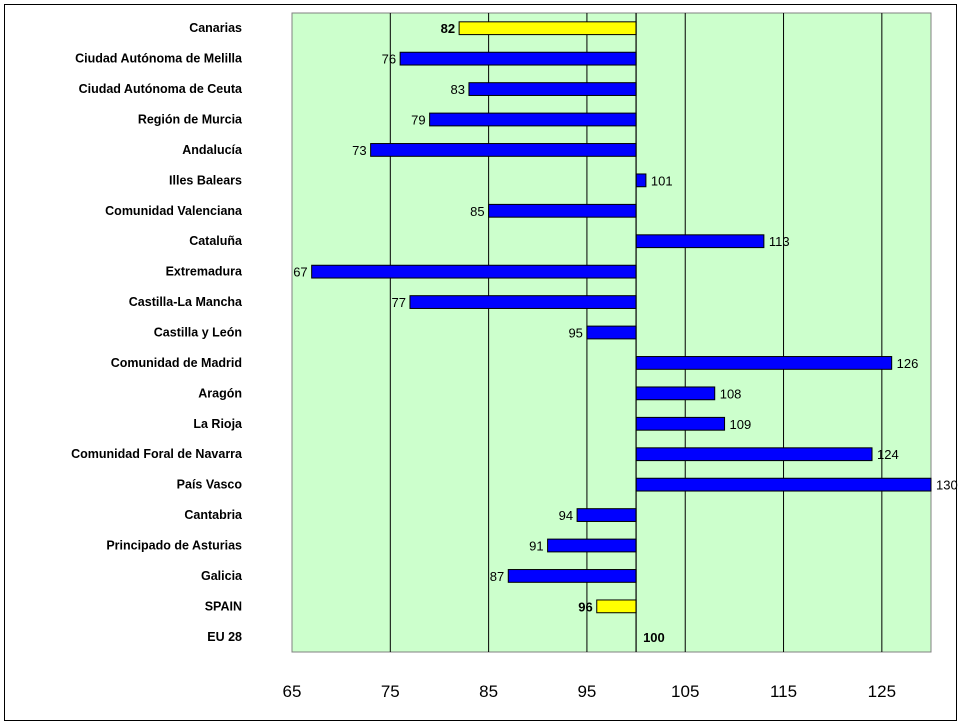 This screenshot has height=725, width=963. I want to click on category-label: Comunidad Valenciana, so click(174, 211).